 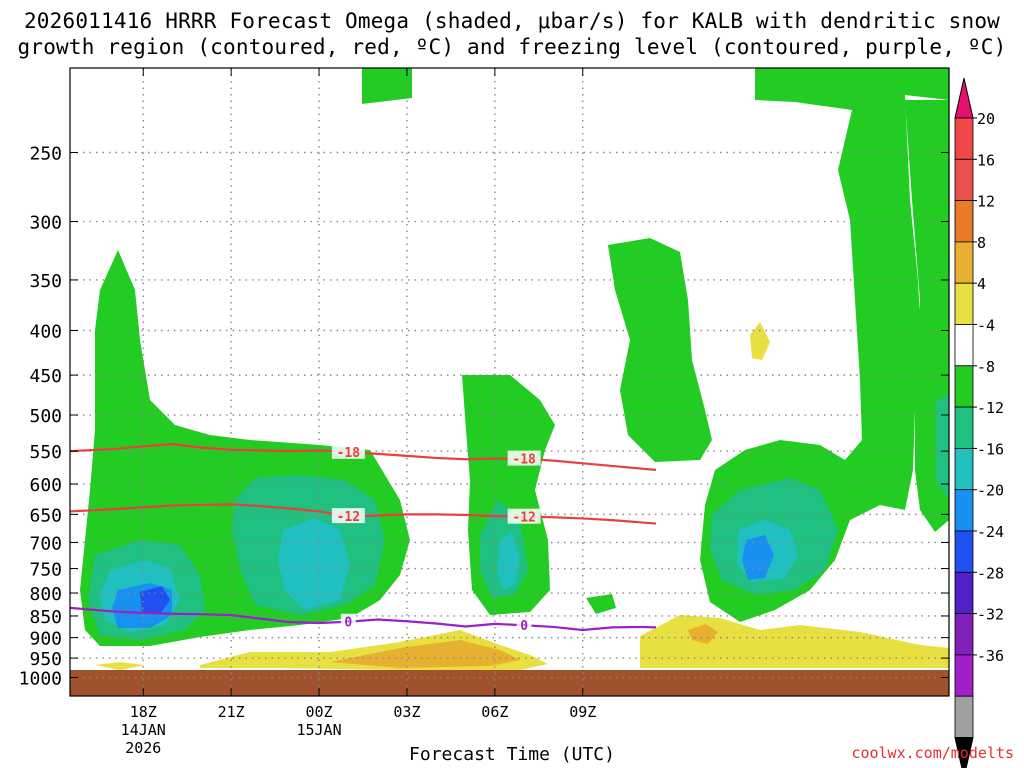 What do you see at coordinates (986, 160) in the screenshot?
I see `colorbar-label: 16` at bounding box center [986, 160].